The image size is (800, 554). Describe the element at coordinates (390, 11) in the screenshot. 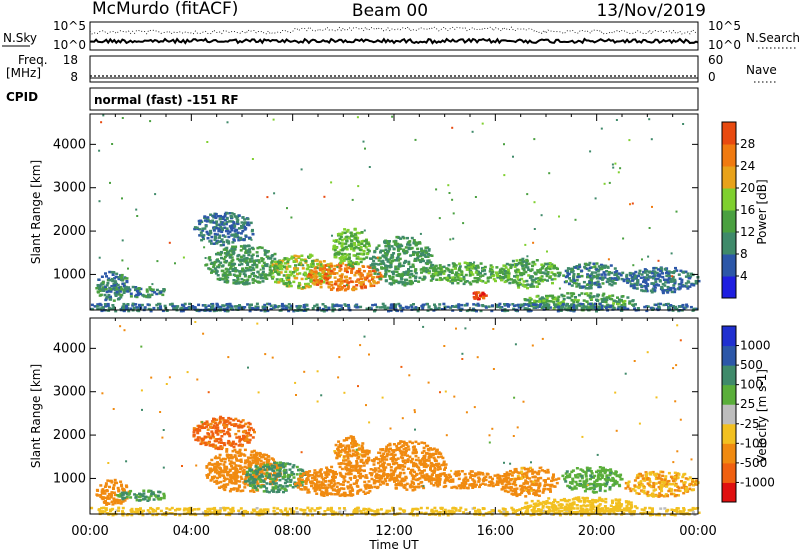

I see `beam-label: Beam 00` at that location.